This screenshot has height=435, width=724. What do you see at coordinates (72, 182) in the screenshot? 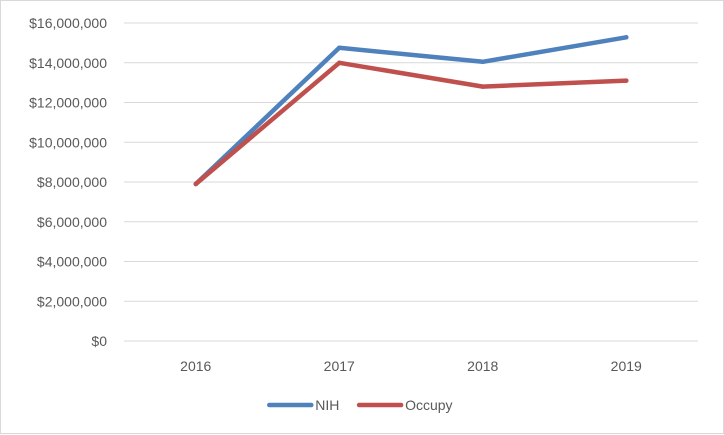
I see `y-tick-label: $8,000,000` at bounding box center [72, 182].